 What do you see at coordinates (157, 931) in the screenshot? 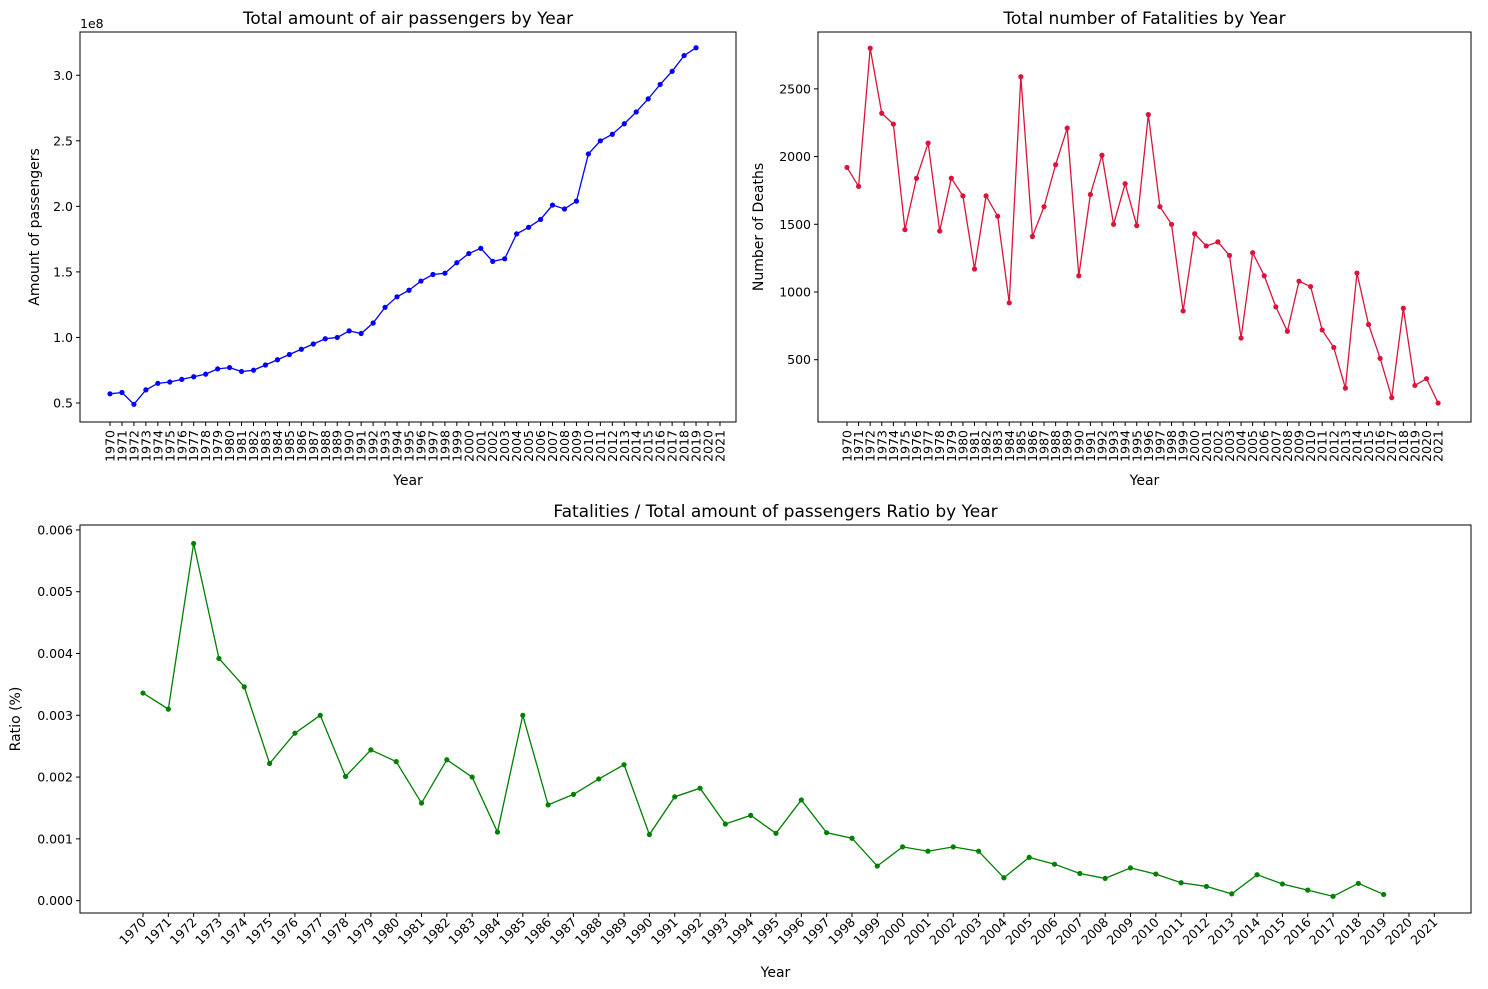
I see `x-tick-label: 1971` at bounding box center [157, 931].